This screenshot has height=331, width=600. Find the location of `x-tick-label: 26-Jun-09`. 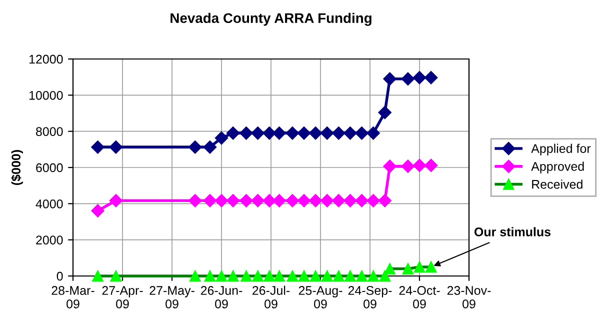

x-tick-label: 26-Jun-09 is located at coordinates (221, 297).